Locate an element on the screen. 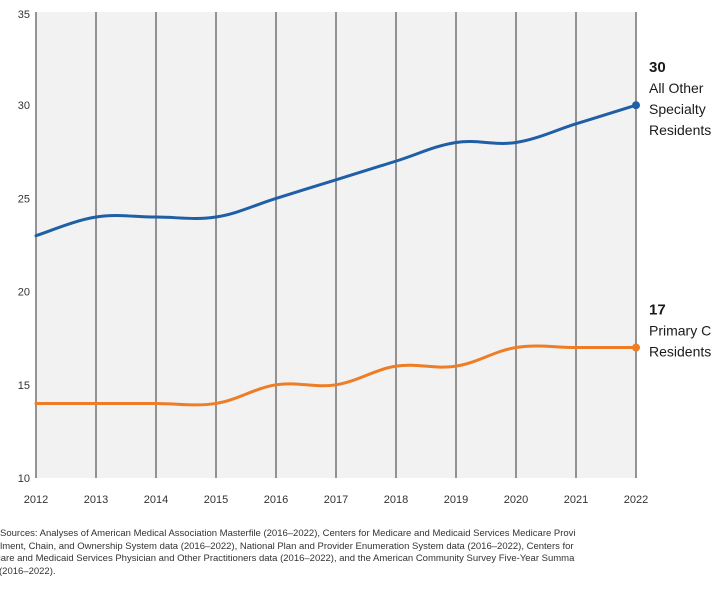 The height and width of the screenshot is (600, 720). series-end-label: All Other is located at coordinates (676, 88).